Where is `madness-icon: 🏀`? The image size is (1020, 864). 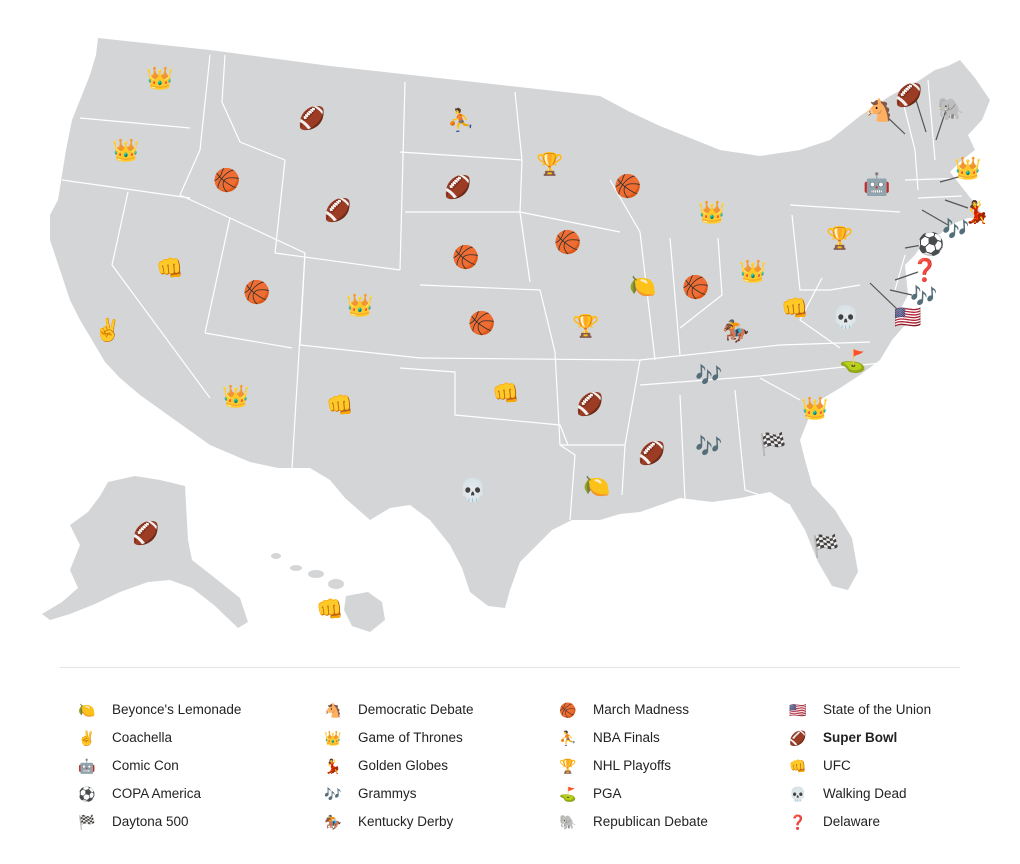
madness-icon: 🏀 is located at coordinates (568, 710).